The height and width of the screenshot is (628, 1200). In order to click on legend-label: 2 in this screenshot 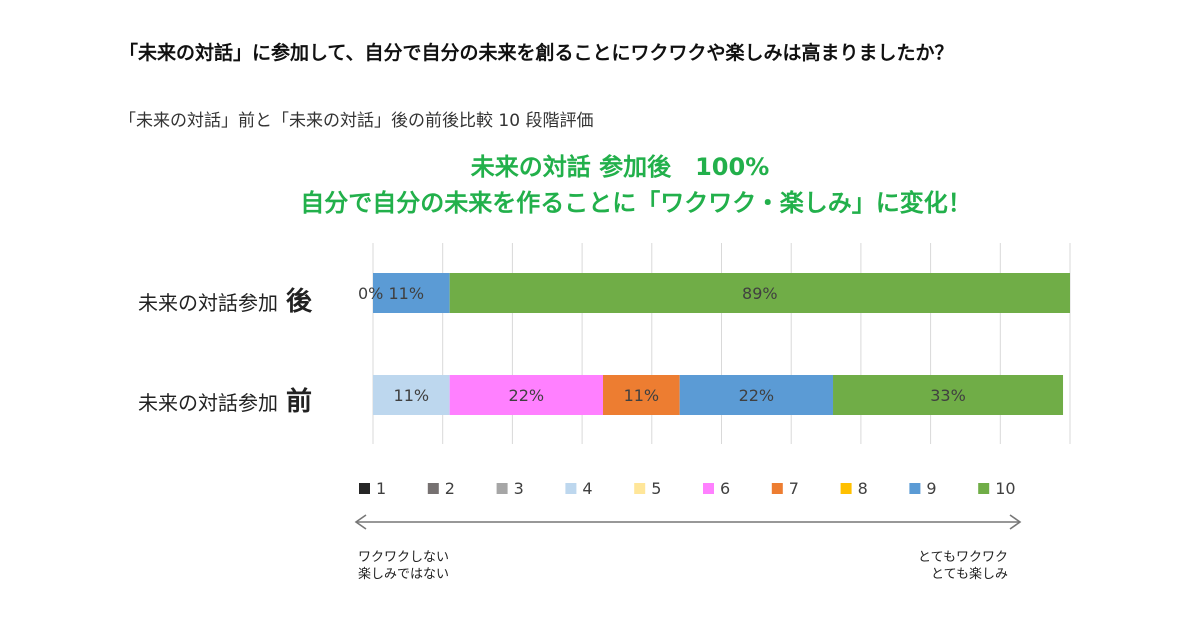, I will do `click(450, 488)`.